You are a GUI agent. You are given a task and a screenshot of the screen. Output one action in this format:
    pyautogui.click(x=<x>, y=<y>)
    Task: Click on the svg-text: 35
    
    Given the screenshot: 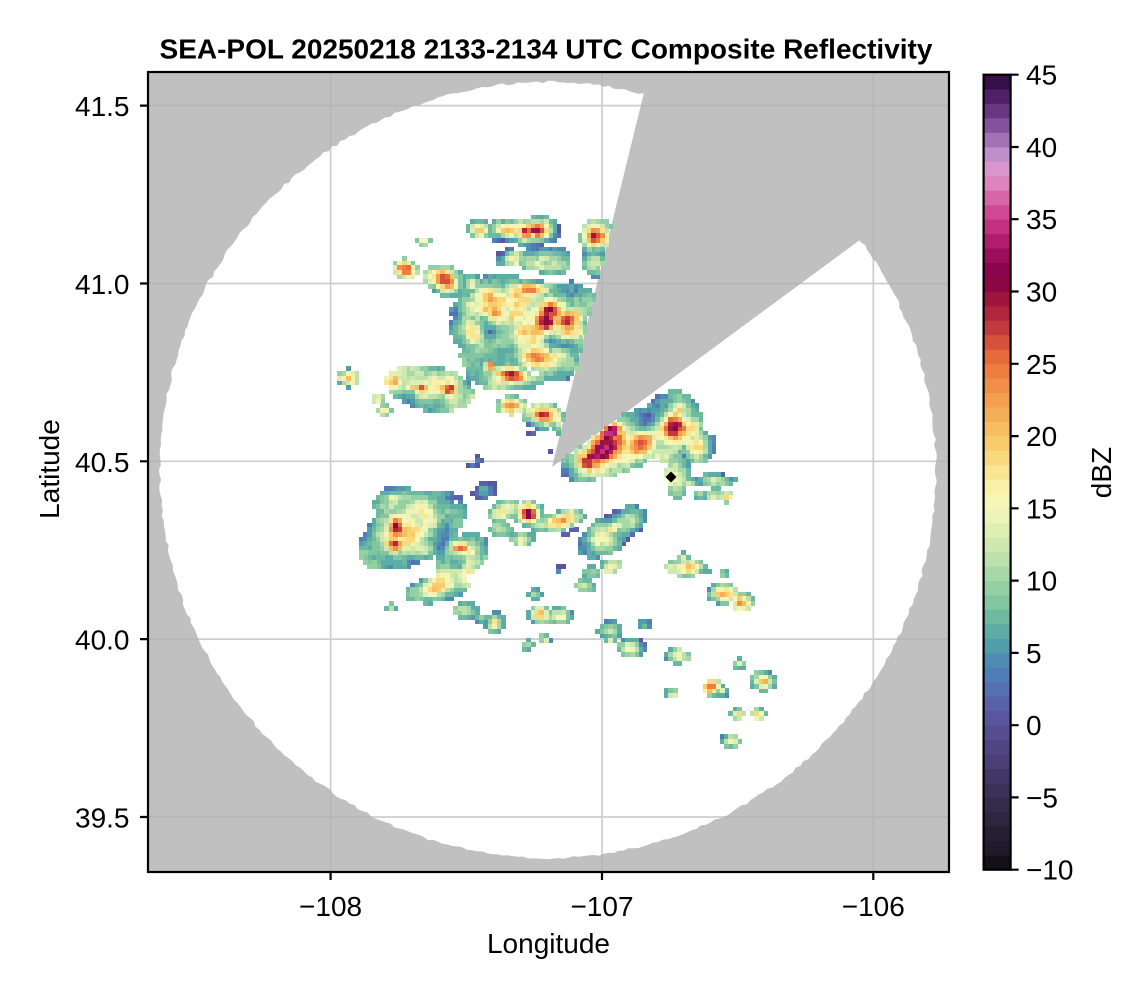 What is the action you would take?
    pyautogui.click(x=1041, y=219)
    